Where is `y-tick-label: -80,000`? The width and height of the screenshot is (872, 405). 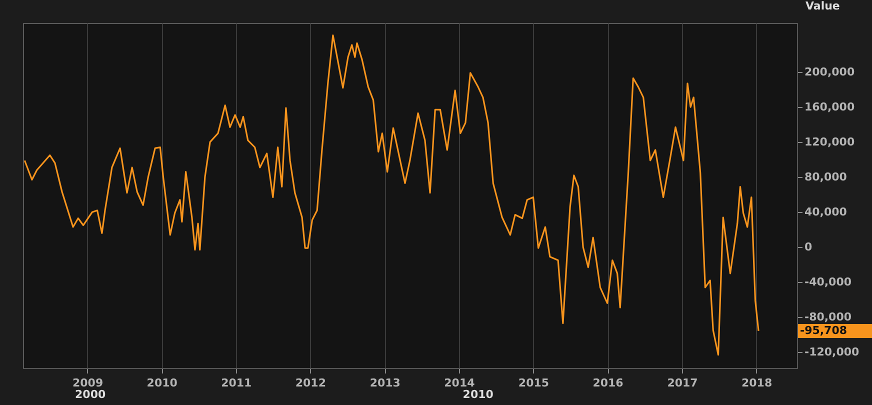
y-tick-label: -80,000 is located at coordinates (828, 317).